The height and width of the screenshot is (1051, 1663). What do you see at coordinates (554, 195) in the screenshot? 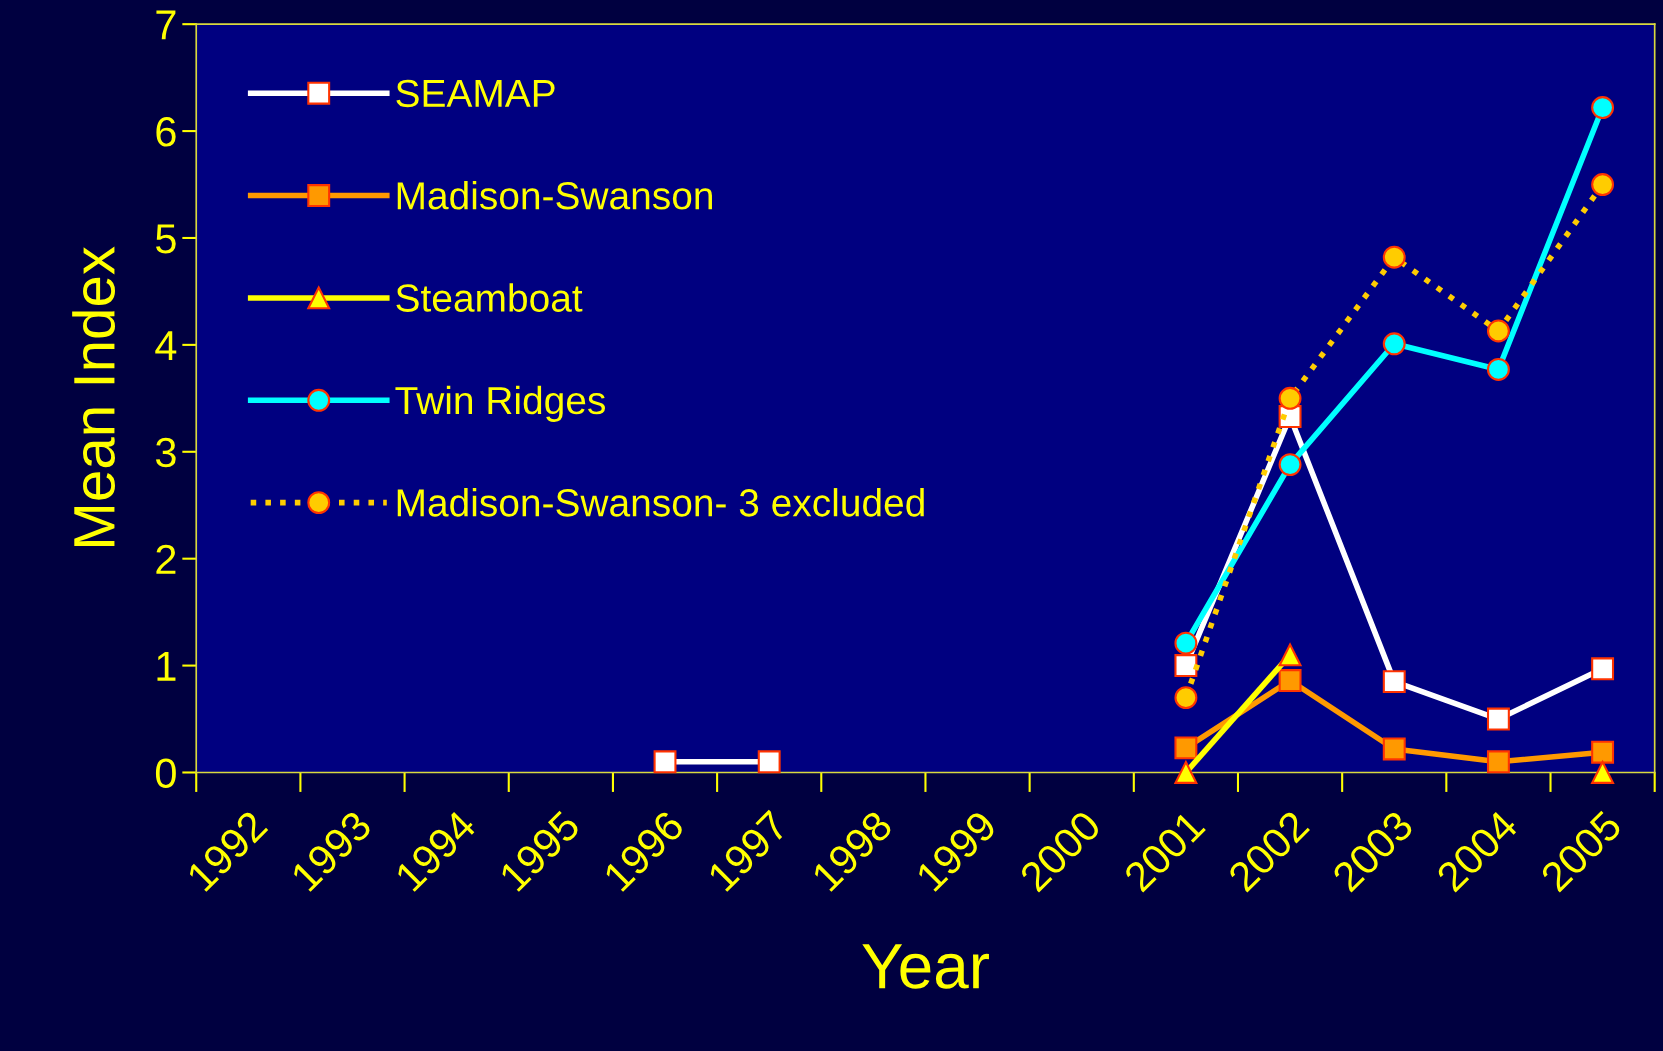
I see `legend-label: Madison-Swanson` at bounding box center [554, 195].